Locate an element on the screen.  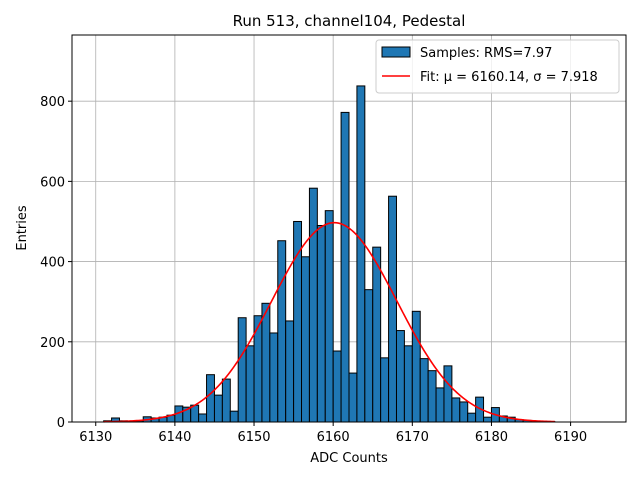
legend-label-samples: Samples: RMS=7.97 is located at coordinates (486, 53).